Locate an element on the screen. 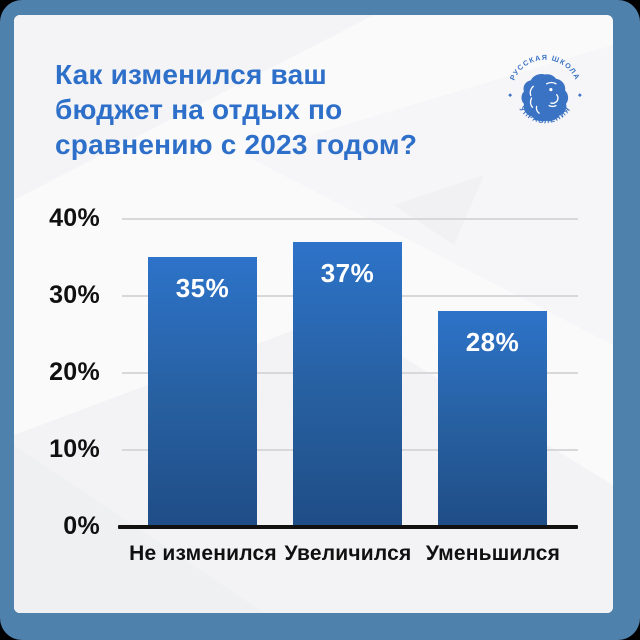 The width and height of the screenshot is (640, 640). y-axis-label-10: 10% is located at coordinates (74, 448).